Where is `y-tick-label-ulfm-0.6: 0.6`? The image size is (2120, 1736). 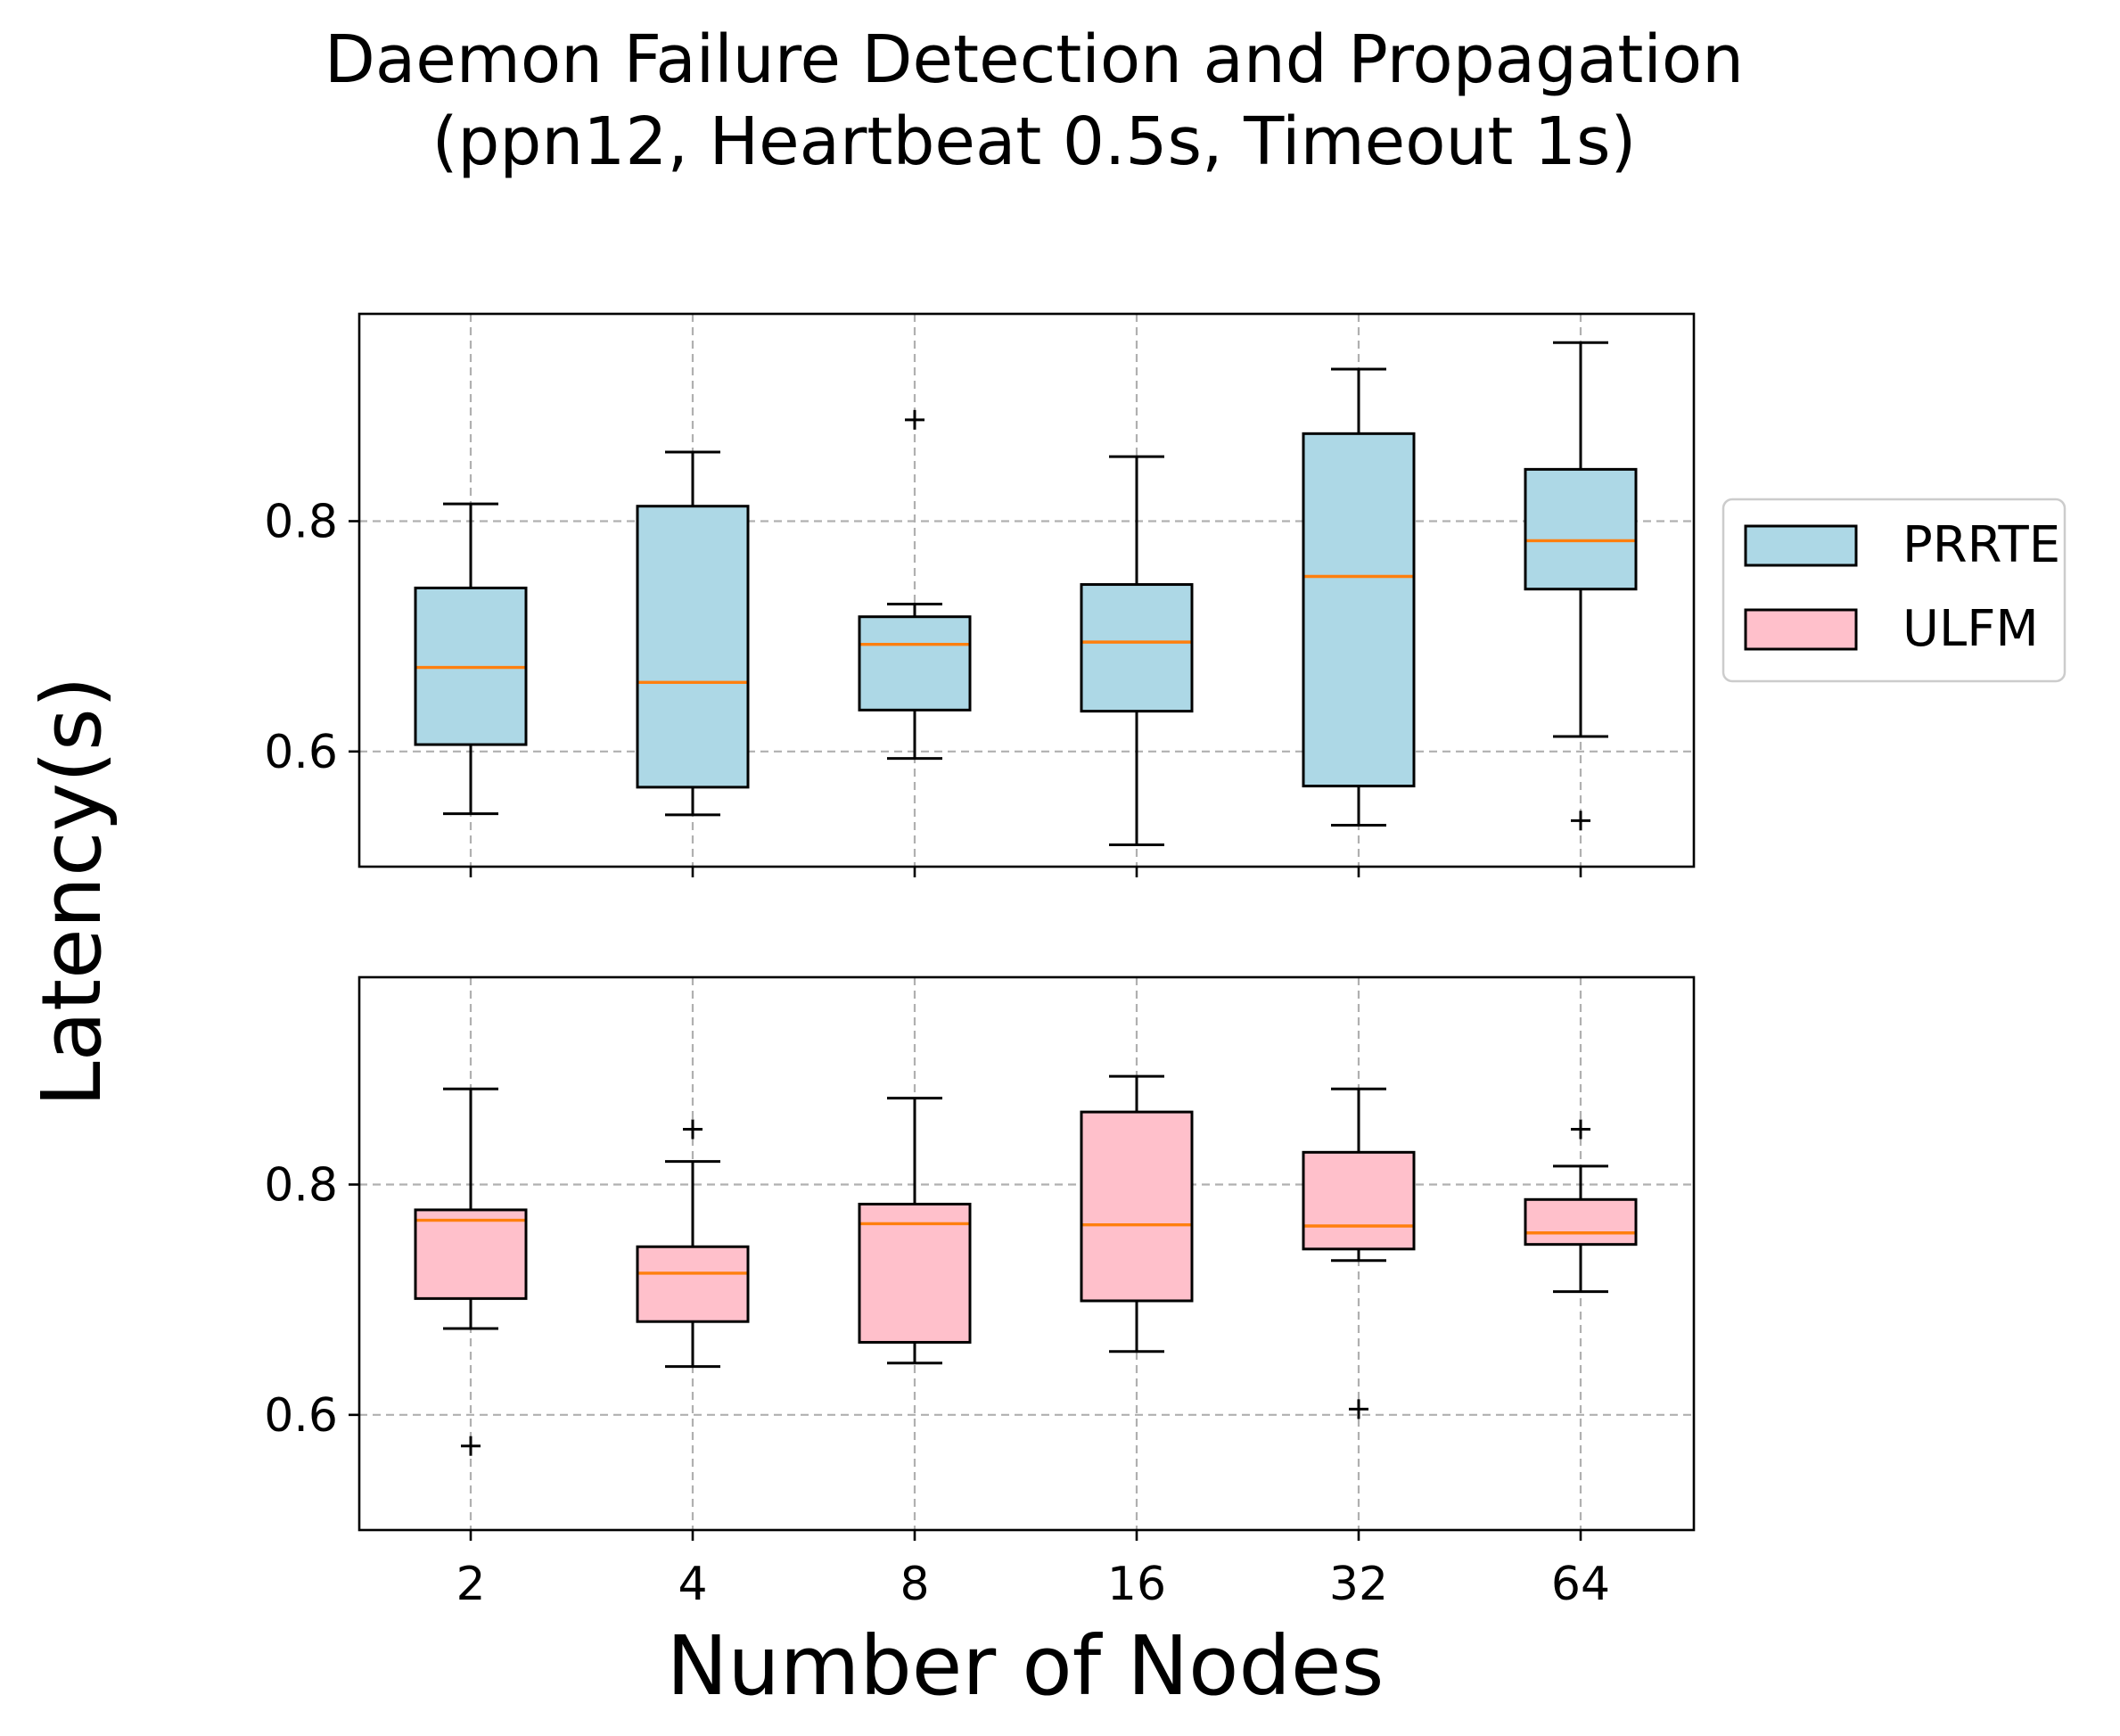 y-tick-label-ulfm-0.6: 0.6 is located at coordinates (301, 1416).